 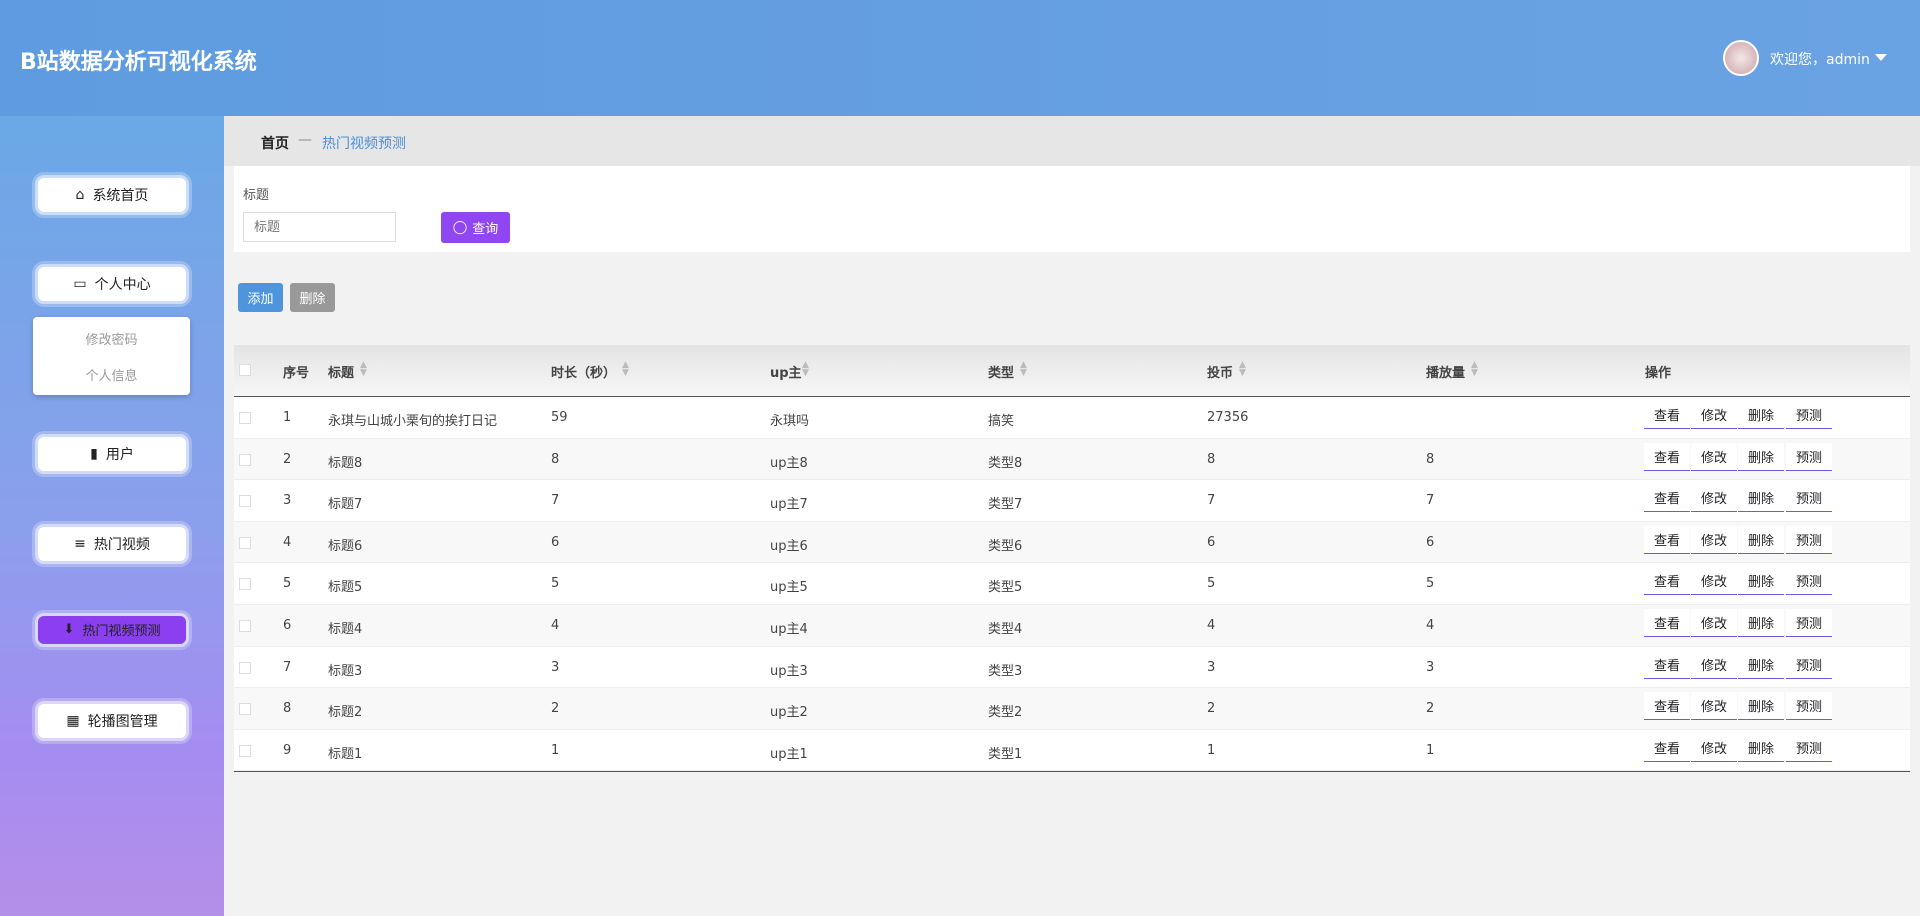 I want to click on table-cell: 1, so click(x=1430, y=750).